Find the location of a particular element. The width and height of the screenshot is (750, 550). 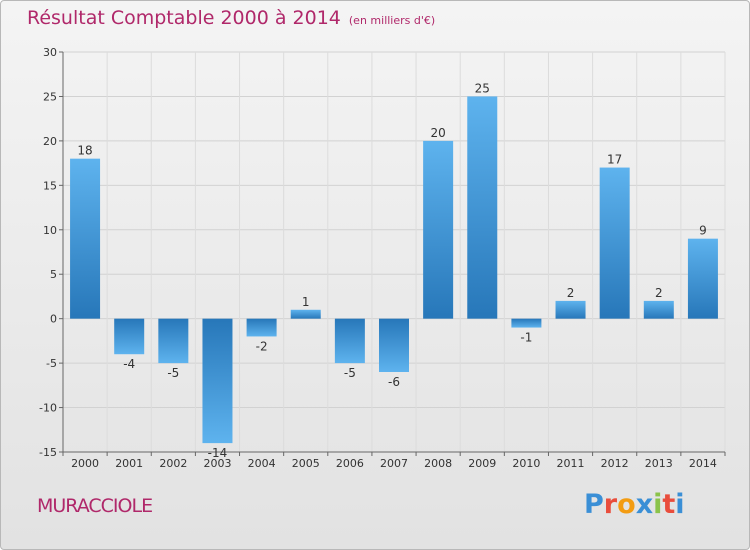

value-label-2002: -5 is located at coordinates (173, 373).